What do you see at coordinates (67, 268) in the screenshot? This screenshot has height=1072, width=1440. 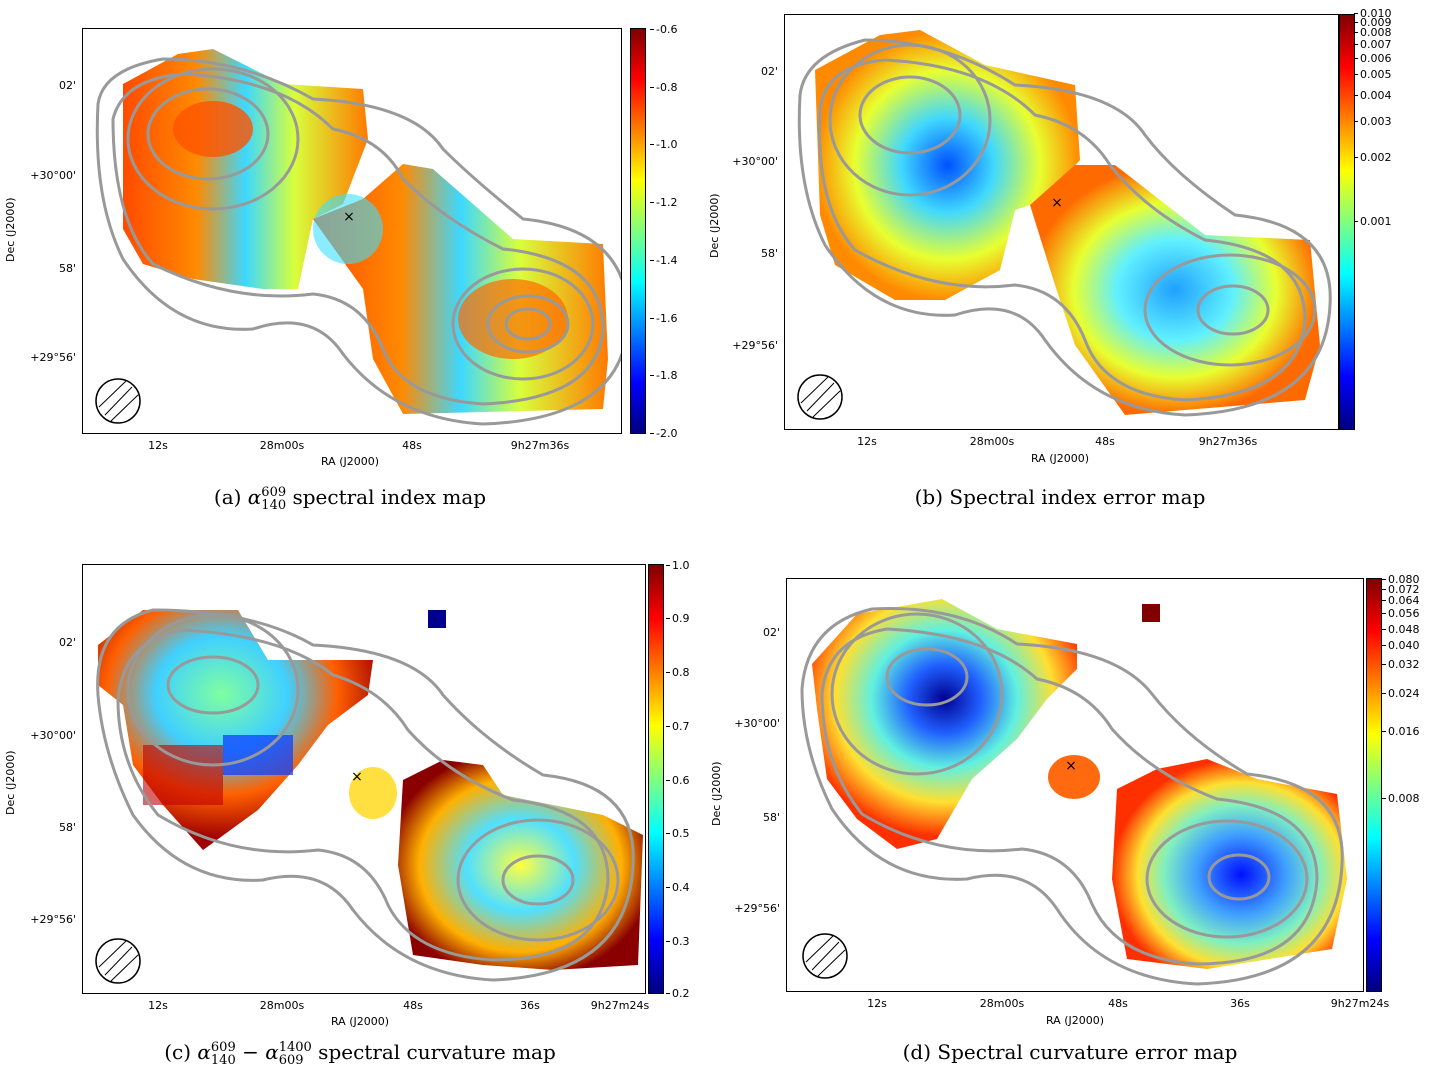 I see `panel-a-ytick: 58'` at bounding box center [67, 268].